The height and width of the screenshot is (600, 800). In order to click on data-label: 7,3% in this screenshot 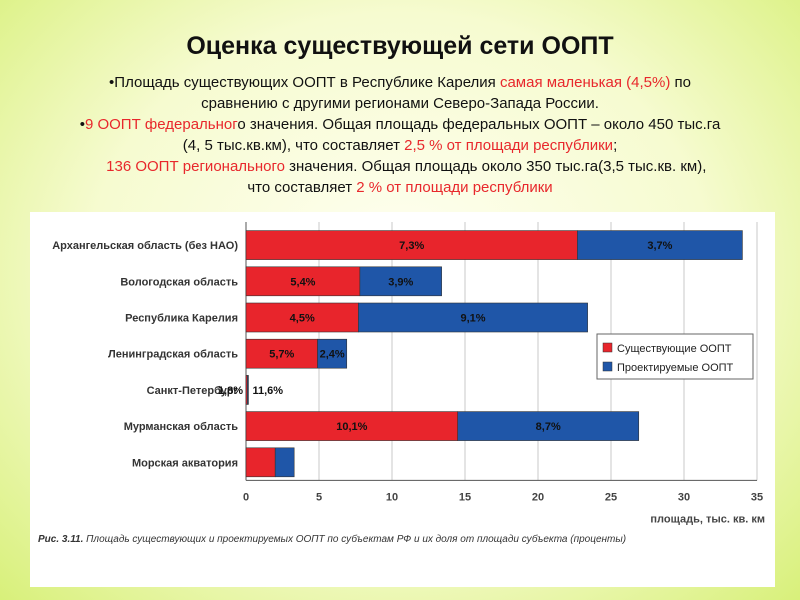, I will do `click(411, 246)`.